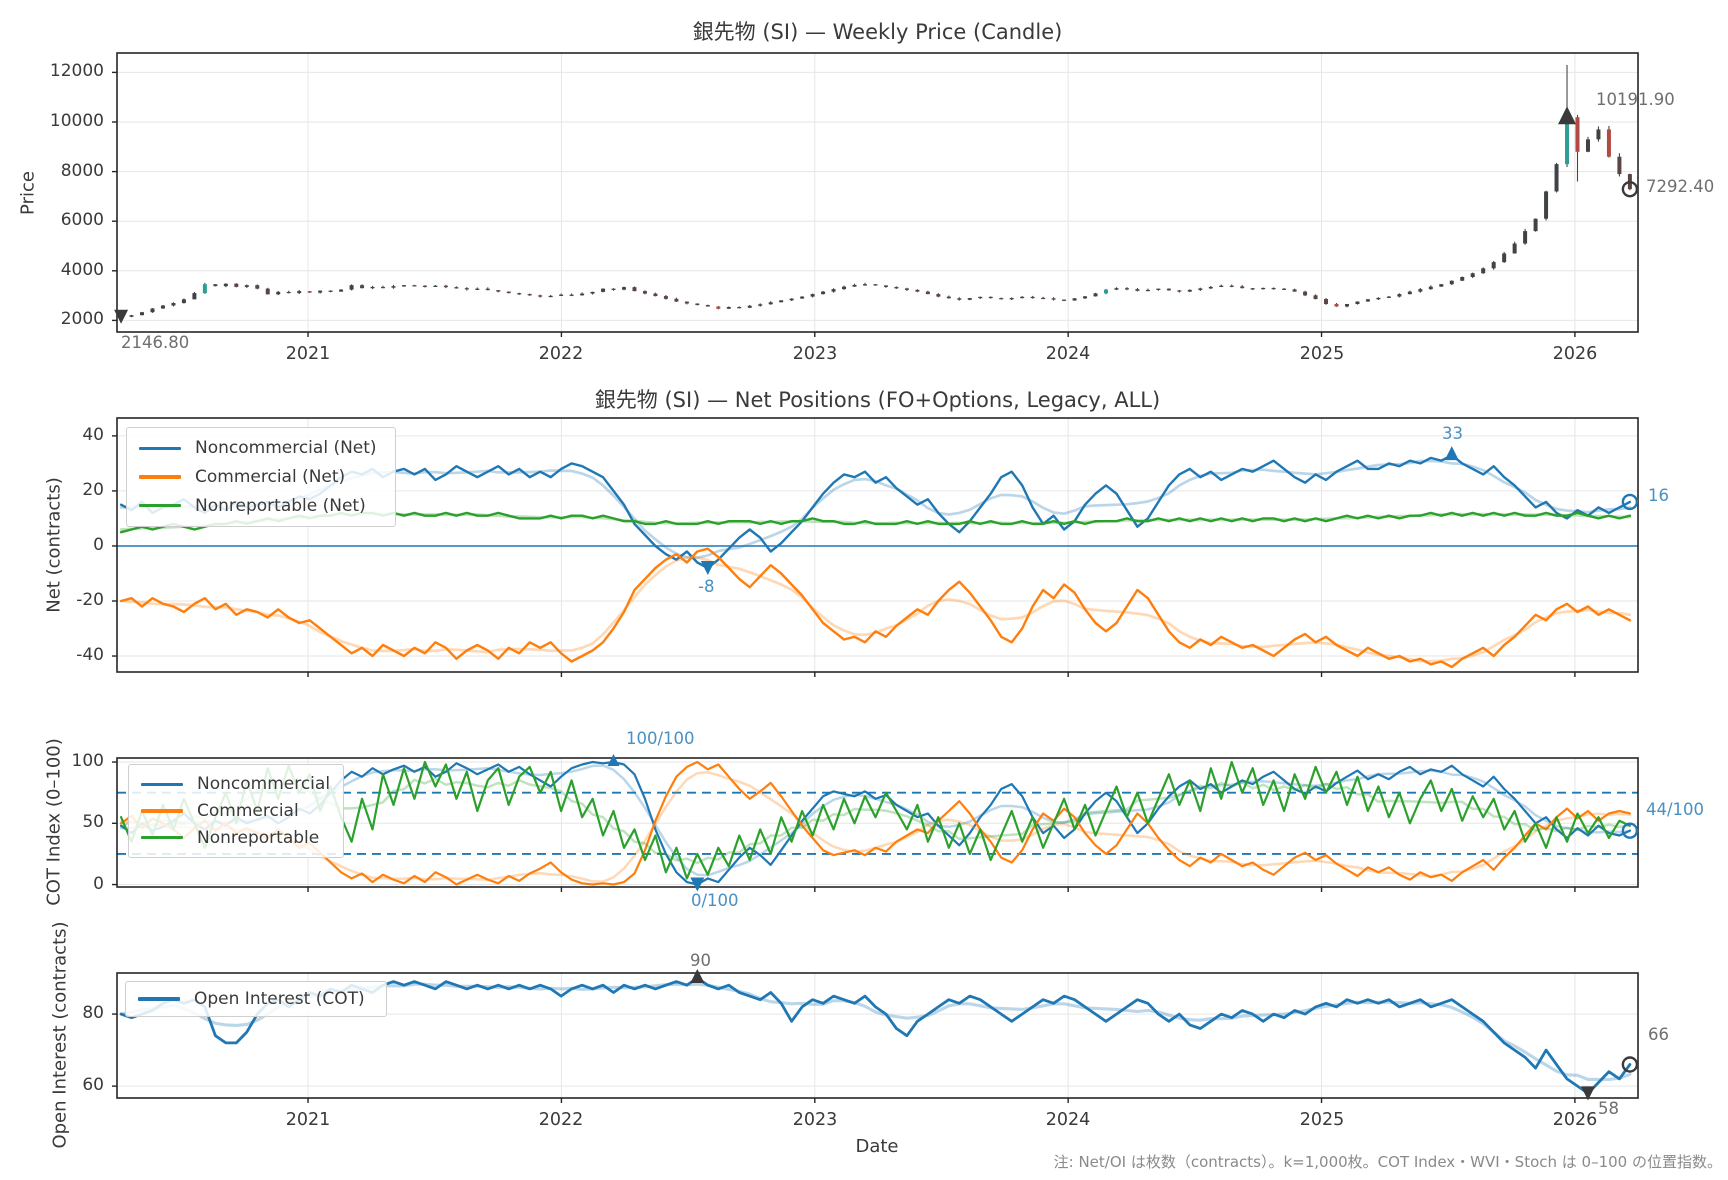  I want to click on net-ytick: 0, so click(98, 545).